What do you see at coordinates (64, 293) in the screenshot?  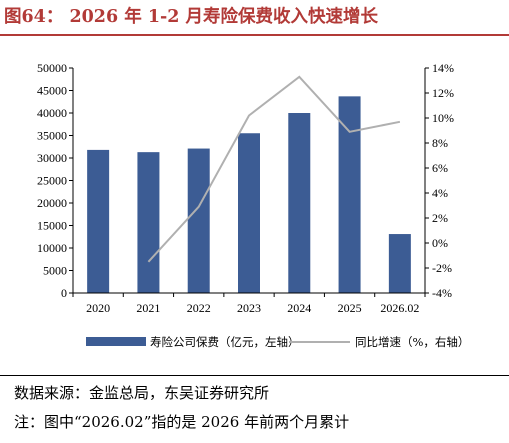 I see `left-tick-label: 0` at bounding box center [64, 293].